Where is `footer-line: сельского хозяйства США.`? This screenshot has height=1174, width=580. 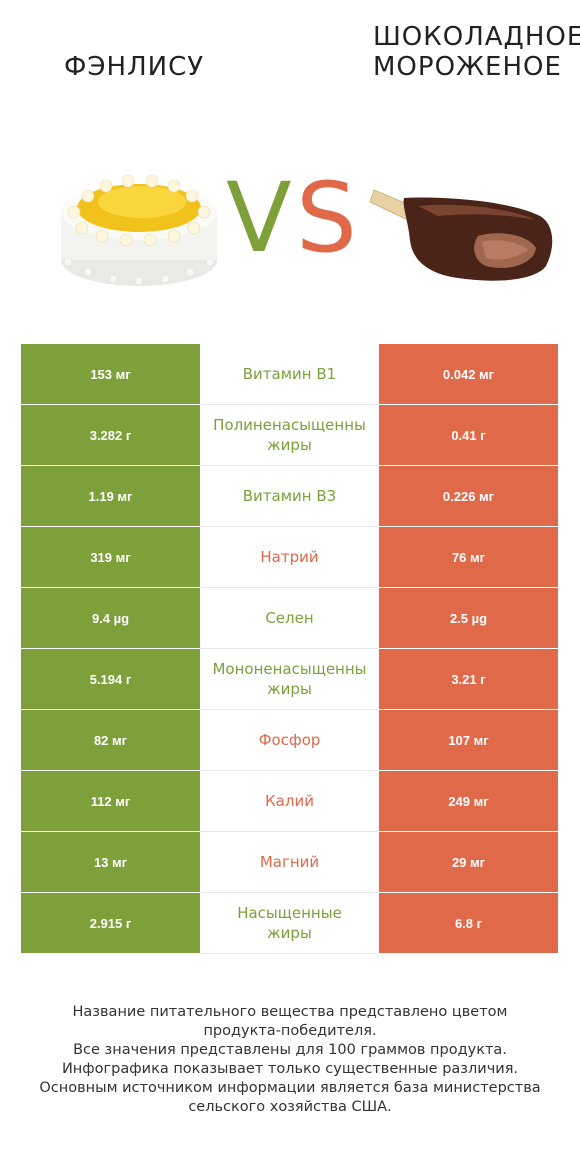 footer-line: сельского хозяйства США. is located at coordinates (290, 1107).